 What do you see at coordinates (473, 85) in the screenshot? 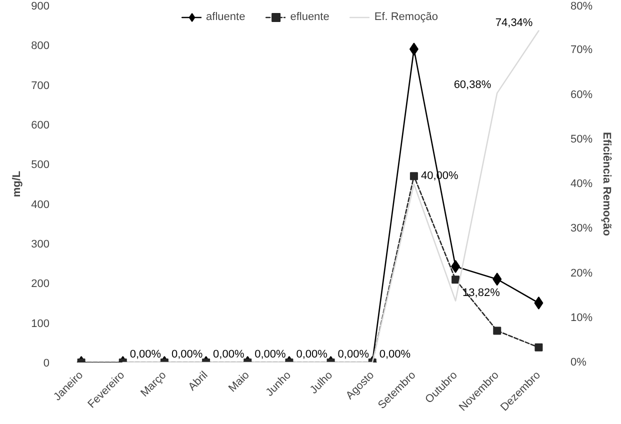
I see `data-label: 60,38%` at bounding box center [473, 85].